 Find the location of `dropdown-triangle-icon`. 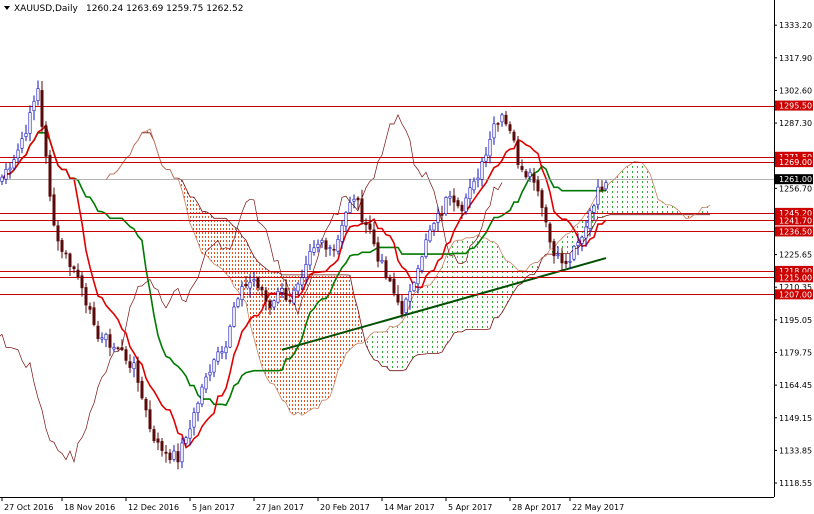

dropdown-triangle-icon is located at coordinates (7, 8).